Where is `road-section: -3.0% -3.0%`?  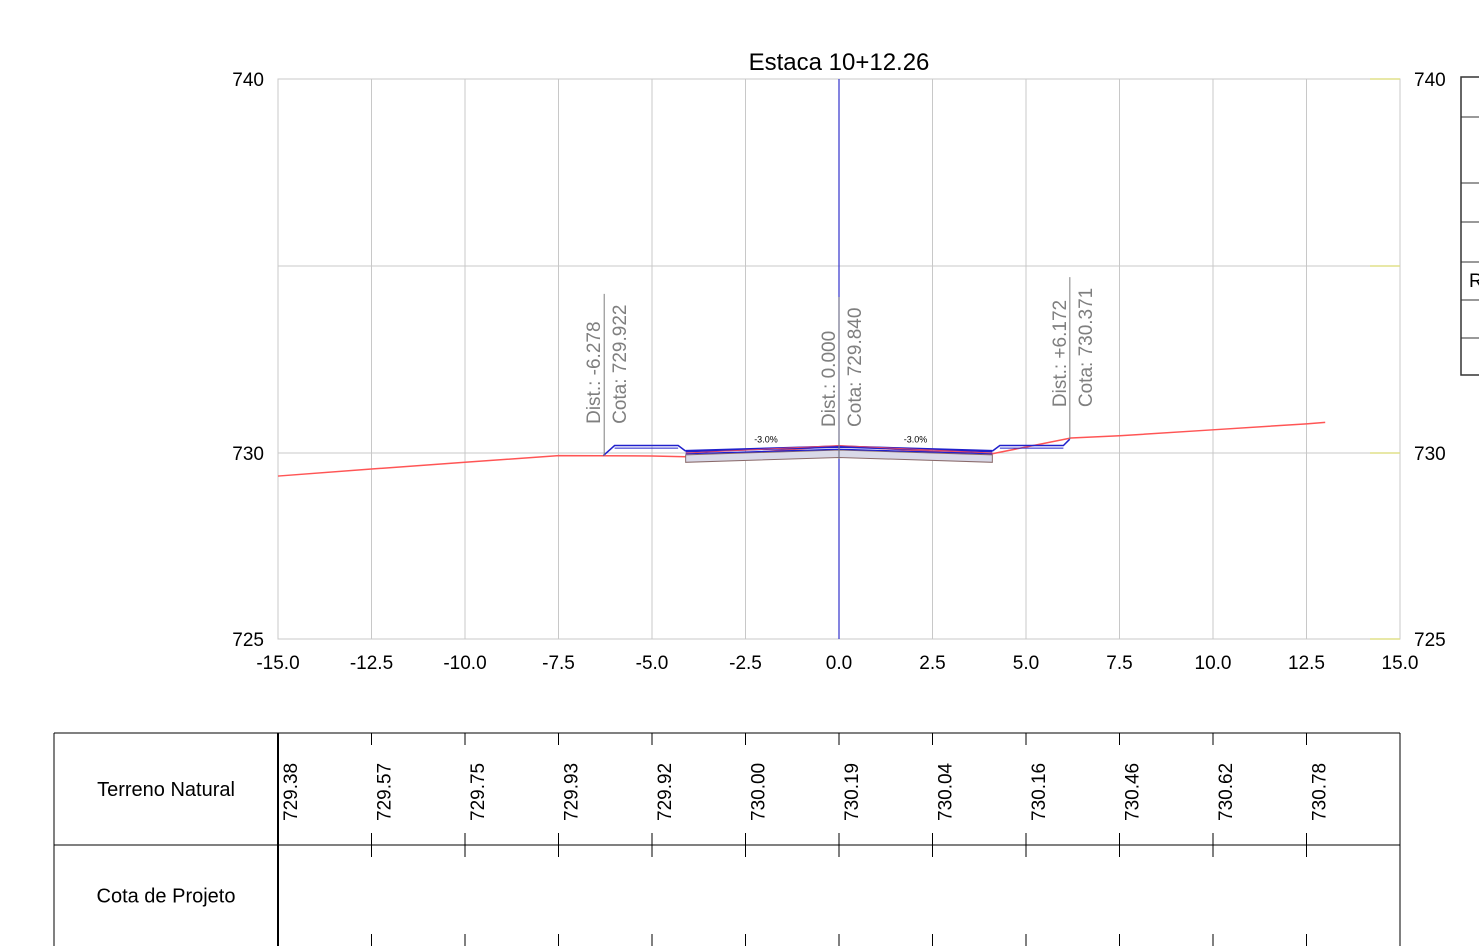 road-section: -3.0% -3.0% is located at coordinates (836, 448).